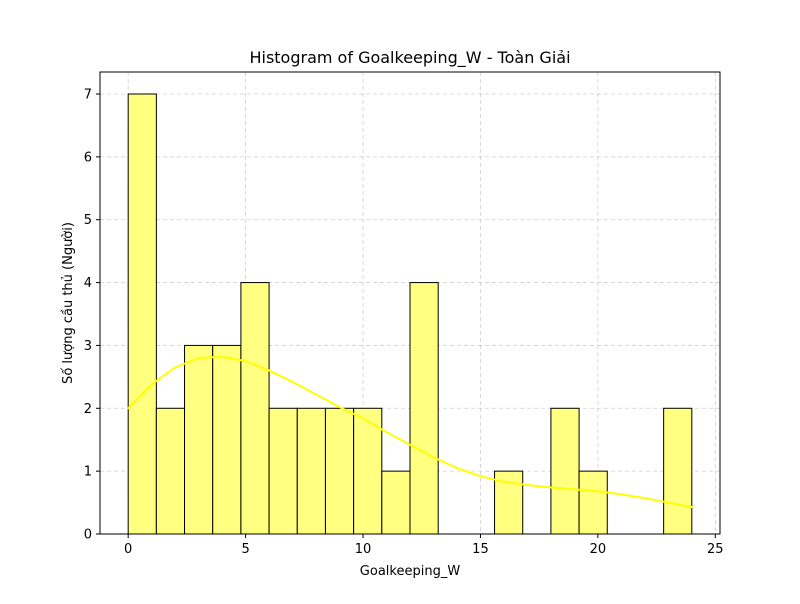  I want to click on y-tick-label: 1, so click(88, 472).